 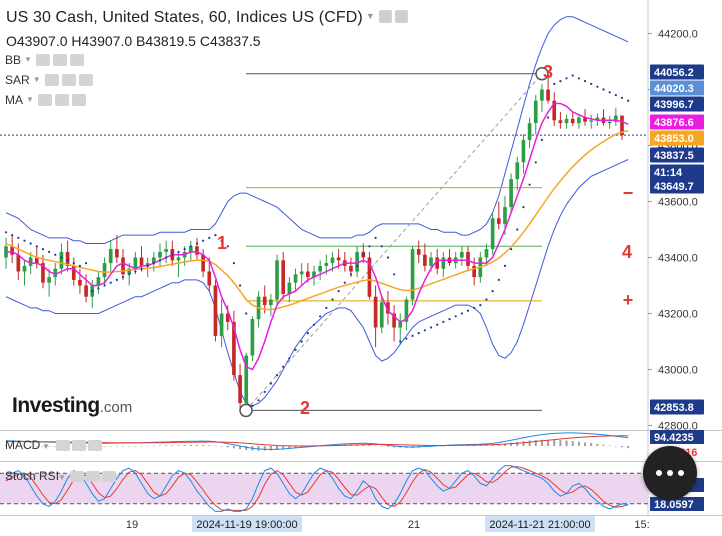 I want to click on indicator-row-bb: BB ▼, so click(x=46, y=60).